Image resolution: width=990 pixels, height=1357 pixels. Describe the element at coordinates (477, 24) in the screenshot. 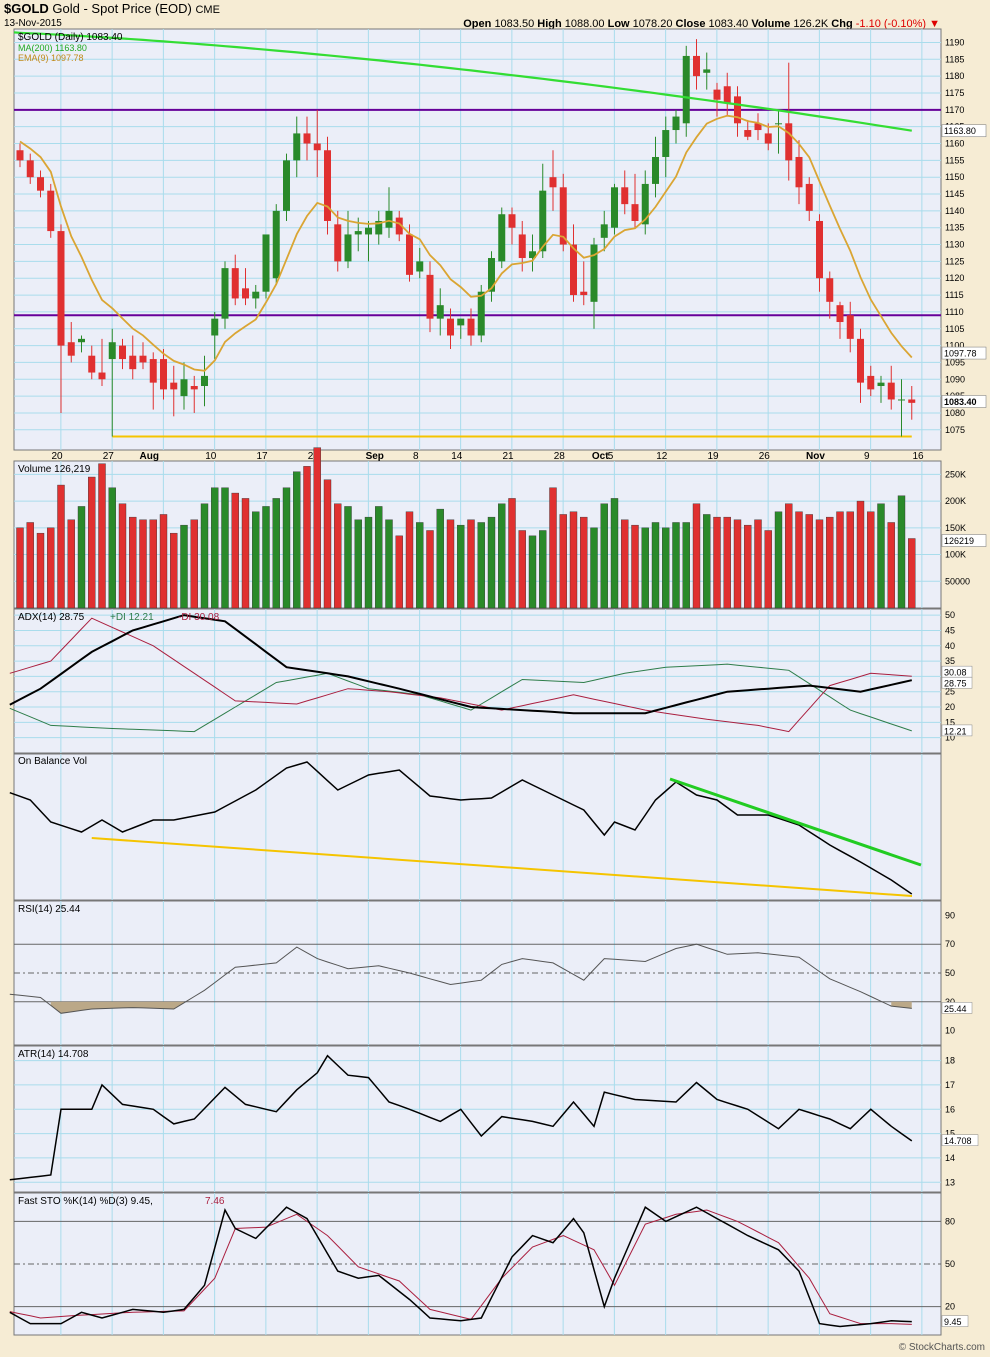

I see `open-label: Open` at that location.